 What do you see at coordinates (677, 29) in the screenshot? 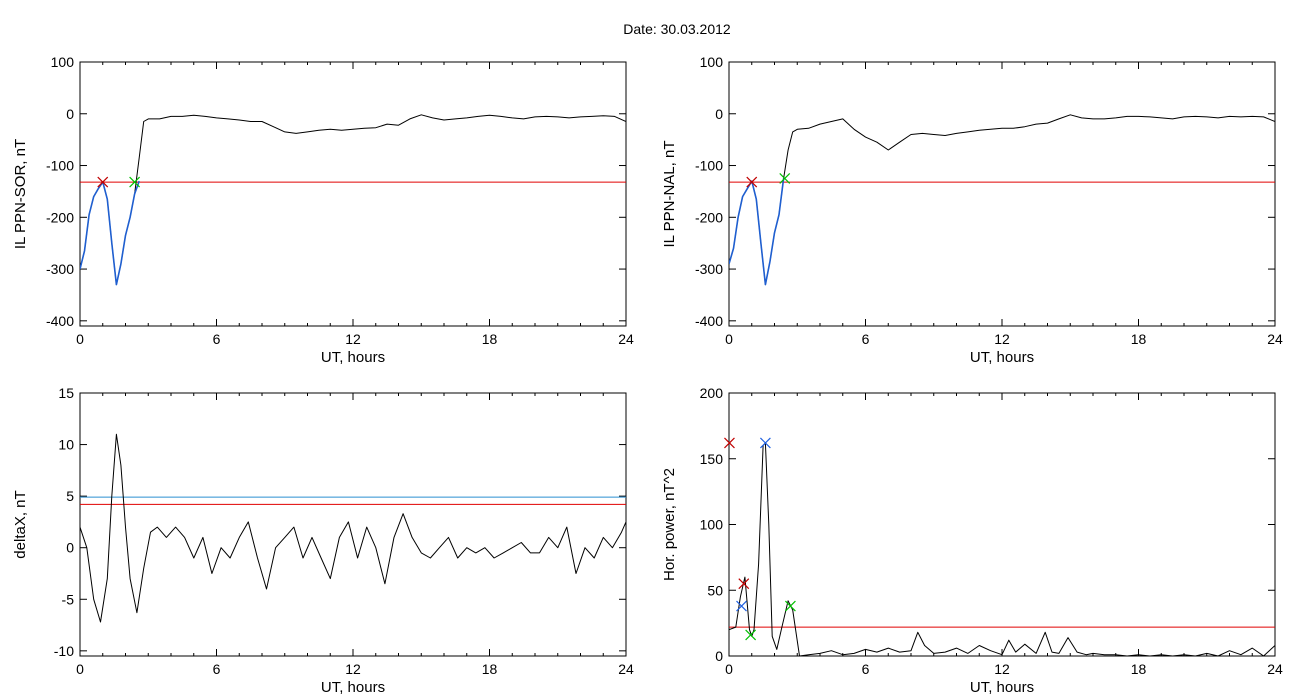
I see `figure-title: Date: 30.03.2012` at bounding box center [677, 29].